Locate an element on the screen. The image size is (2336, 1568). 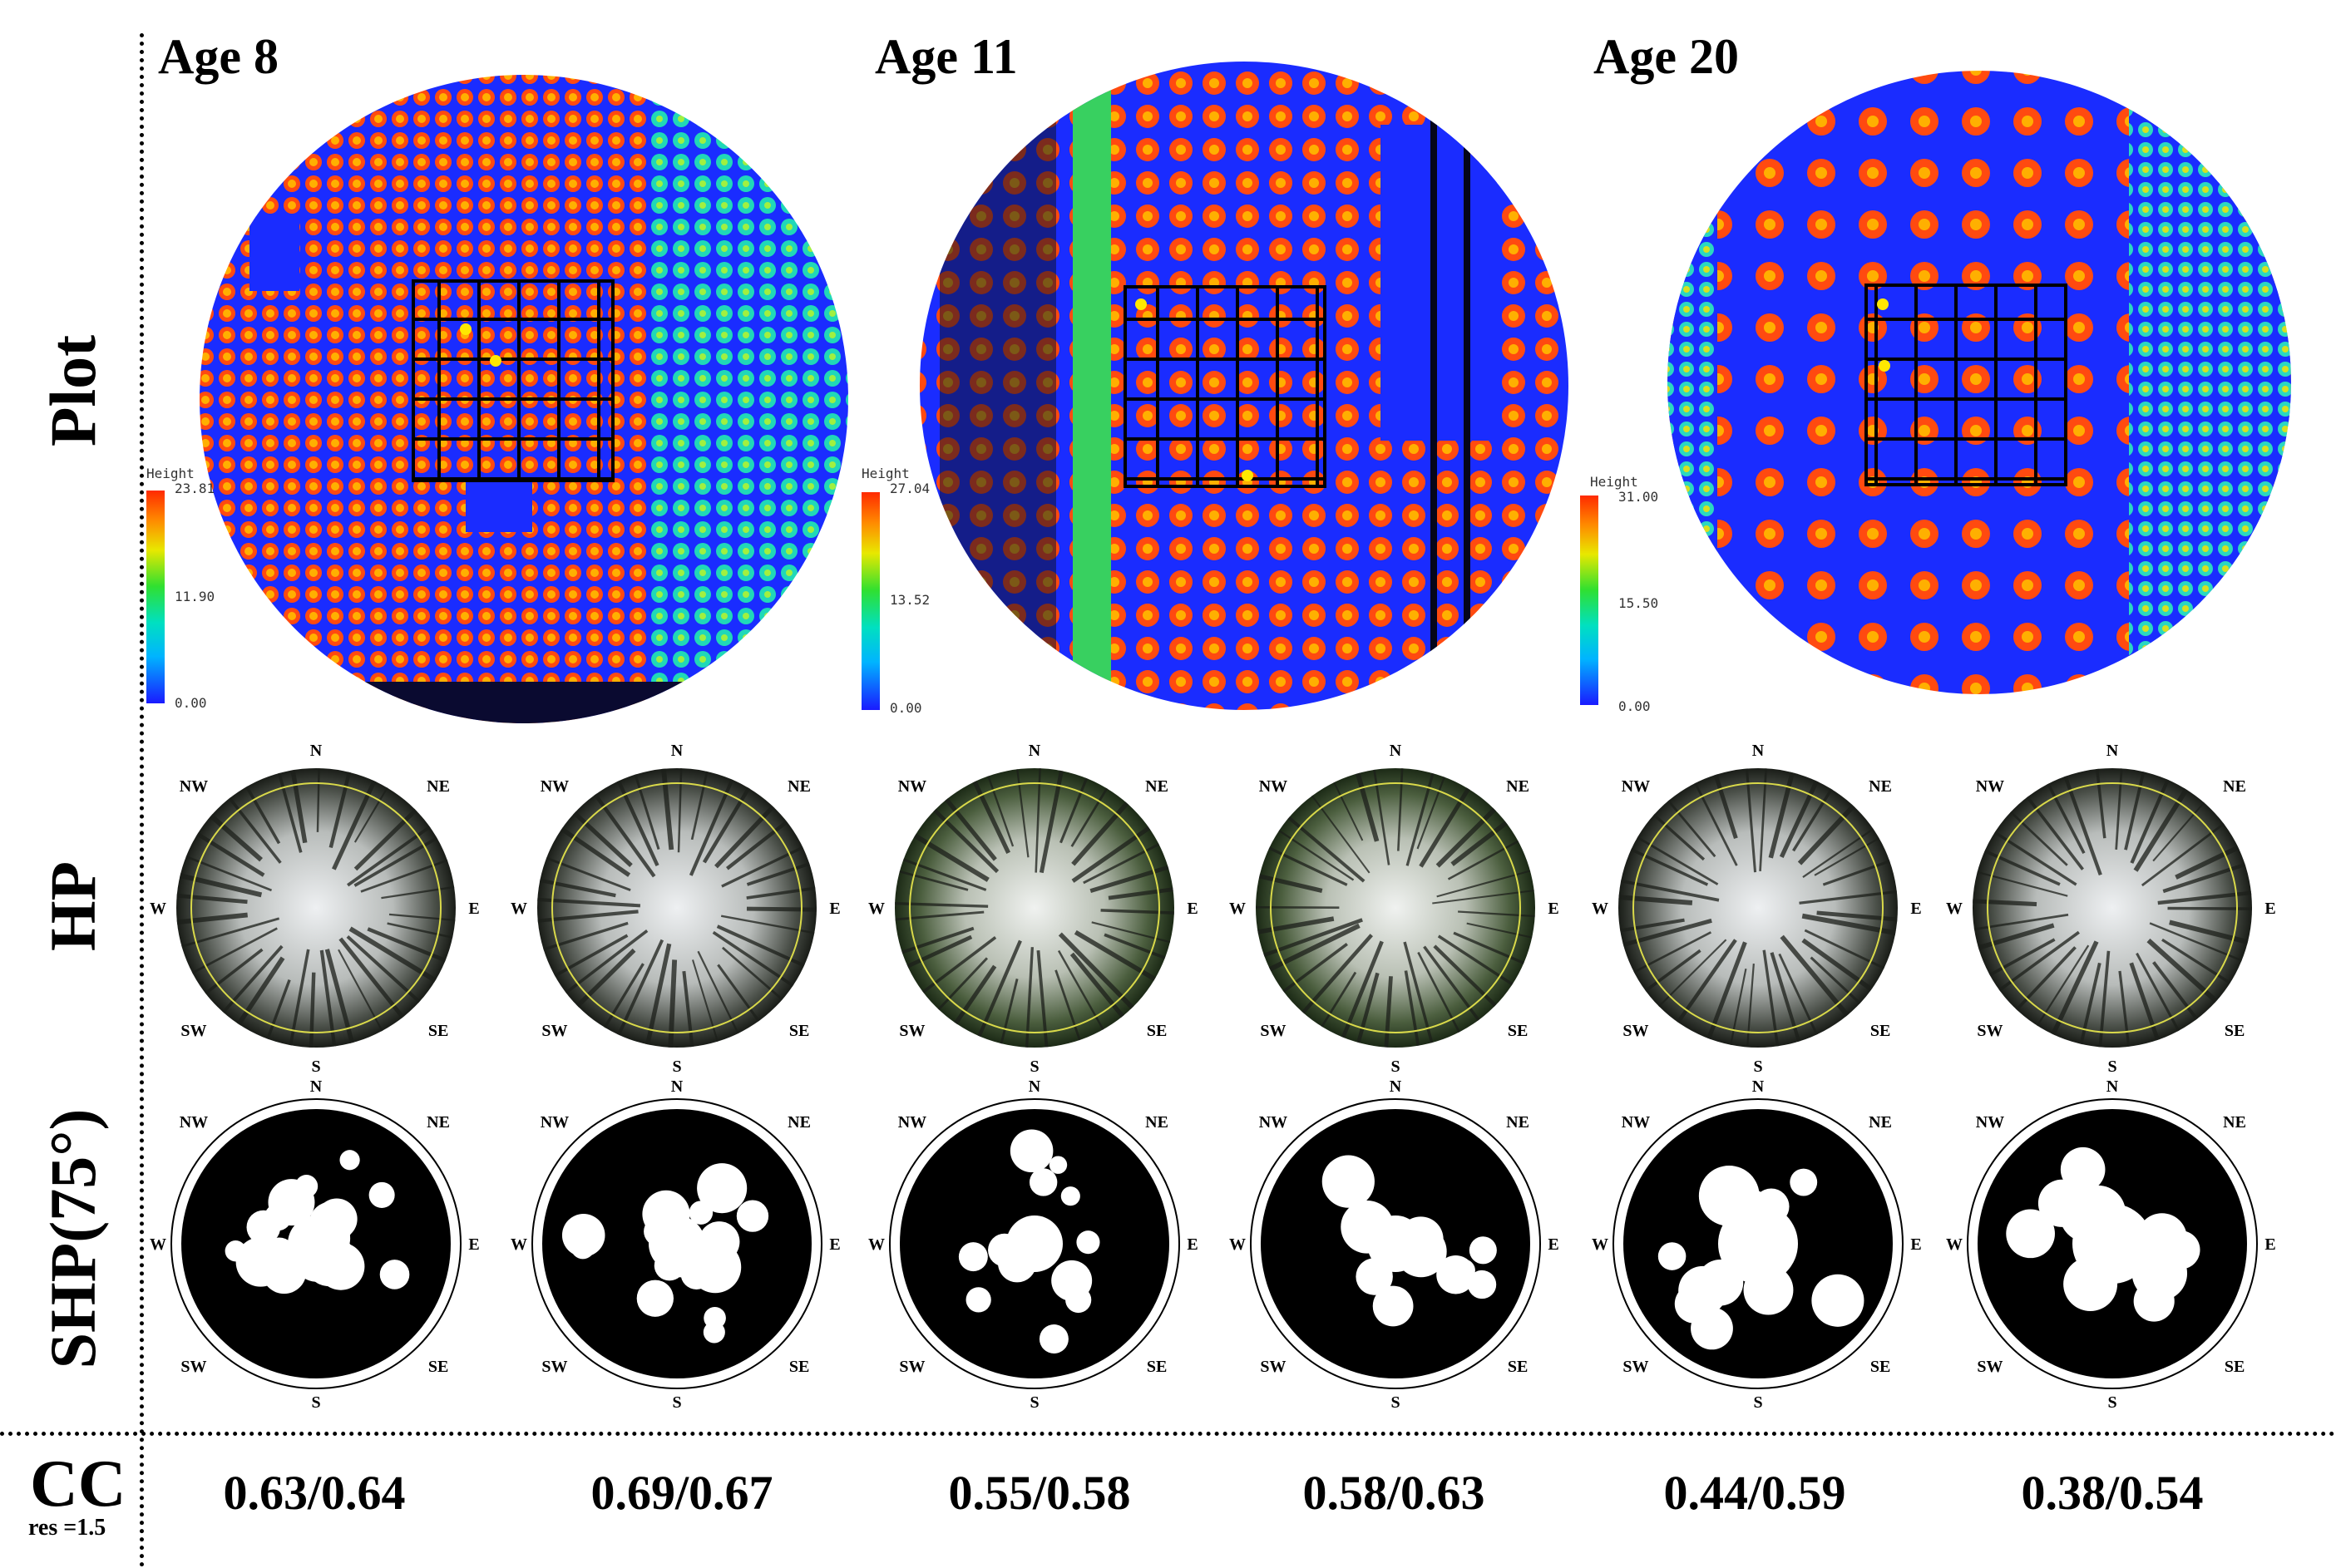
age-label-8: Age 8 is located at coordinates (218, 56).